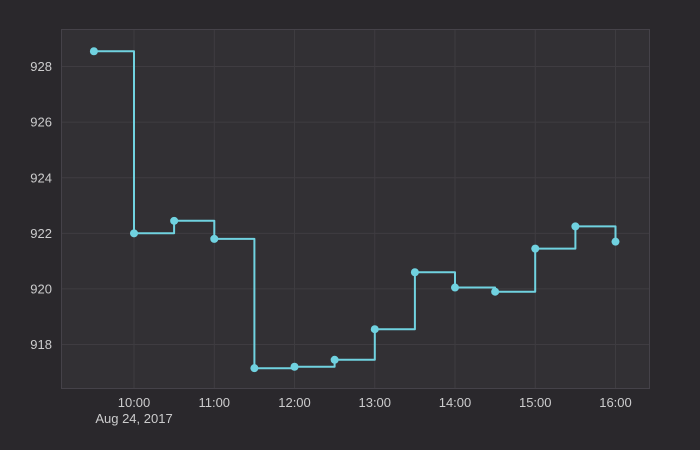 The height and width of the screenshot is (450, 700). I want to click on x-axis-tick-label: 14:00, so click(455, 402).